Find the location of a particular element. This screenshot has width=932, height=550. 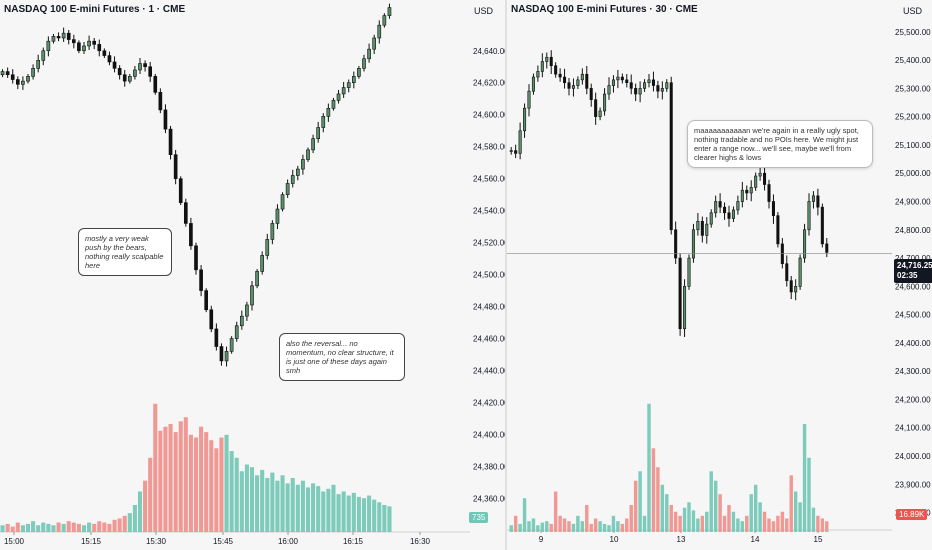

y-tick-label: 24,000.00 is located at coordinates (913, 456).